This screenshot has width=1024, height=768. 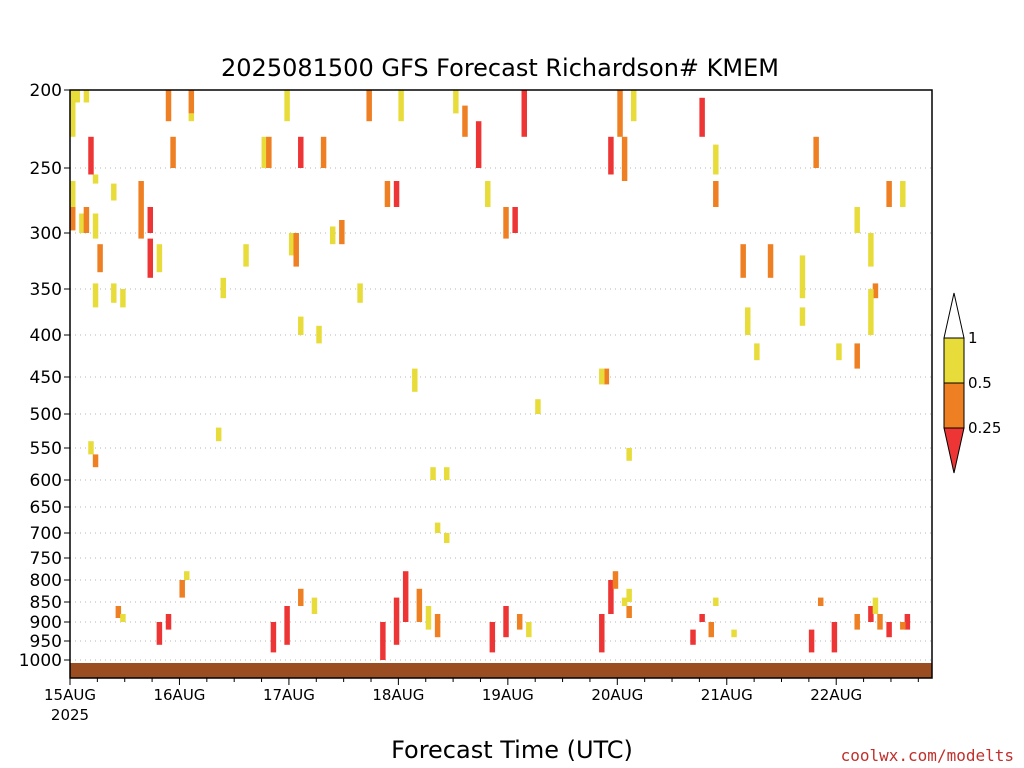 I want to click on x-tick-label: 21AUG, so click(x=727, y=695).